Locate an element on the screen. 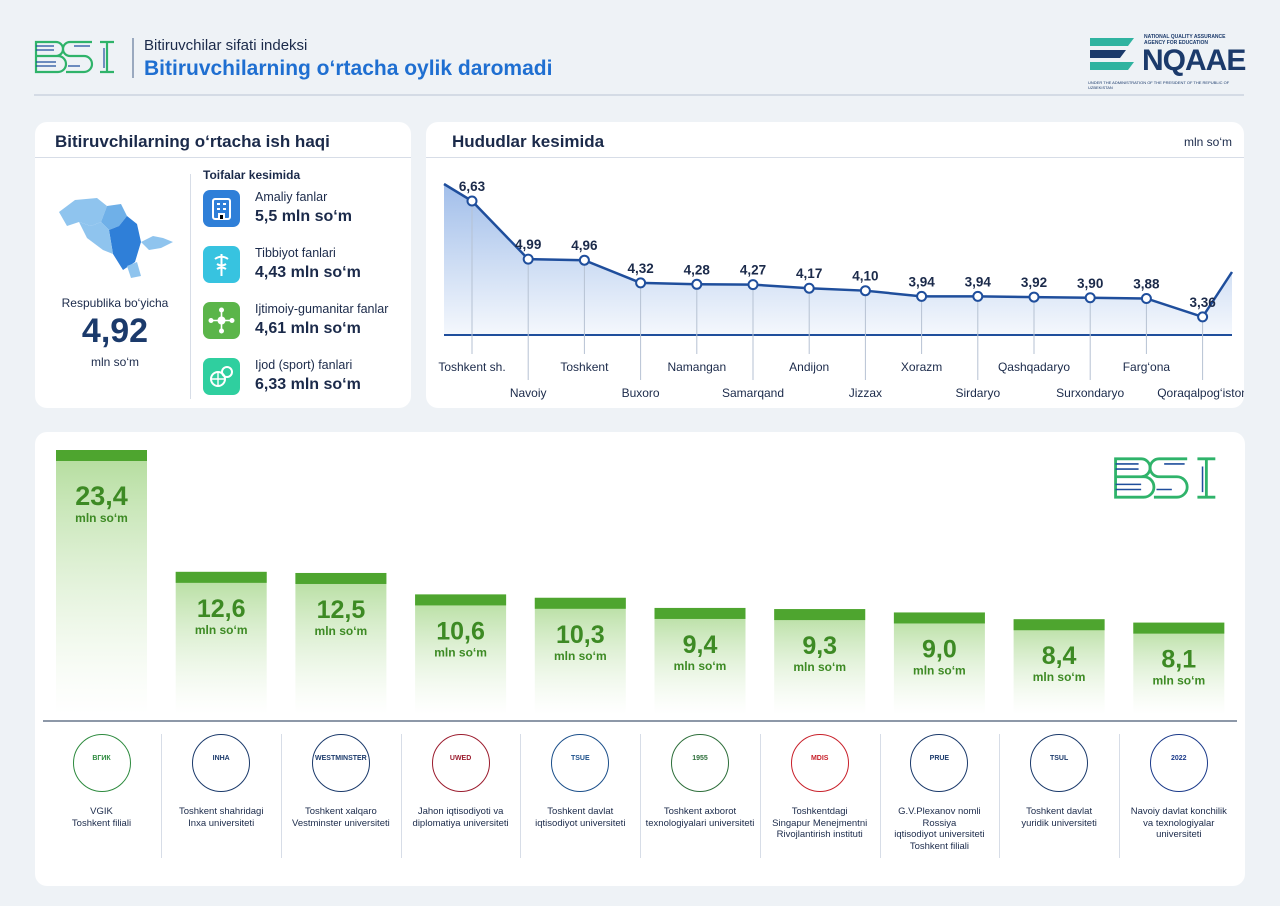 Image resolution: width=1280 pixels, height=906 pixels. data-label: 4,99 is located at coordinates (528, 244).